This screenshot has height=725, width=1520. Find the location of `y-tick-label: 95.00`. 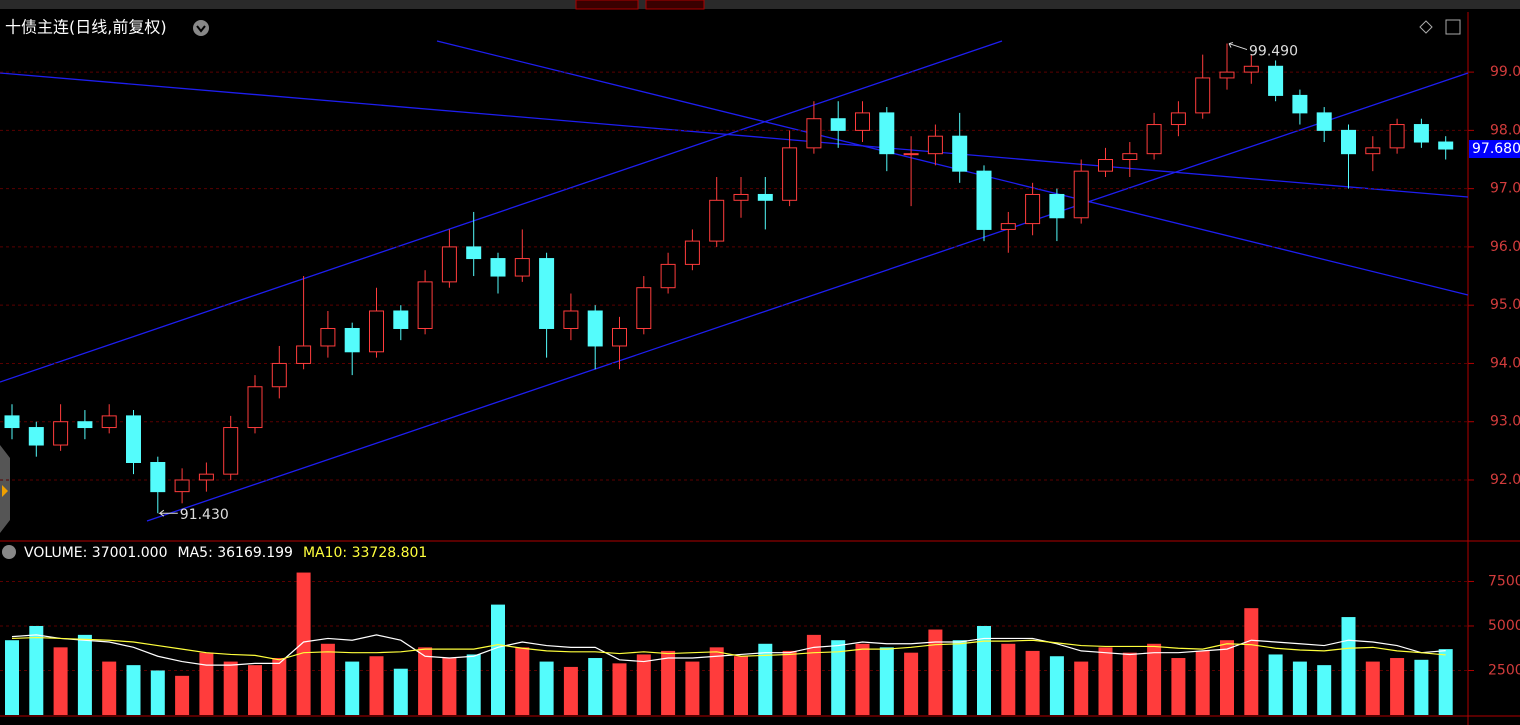

y-tick-label: 95.00 is located at coordinates (1505, 305).